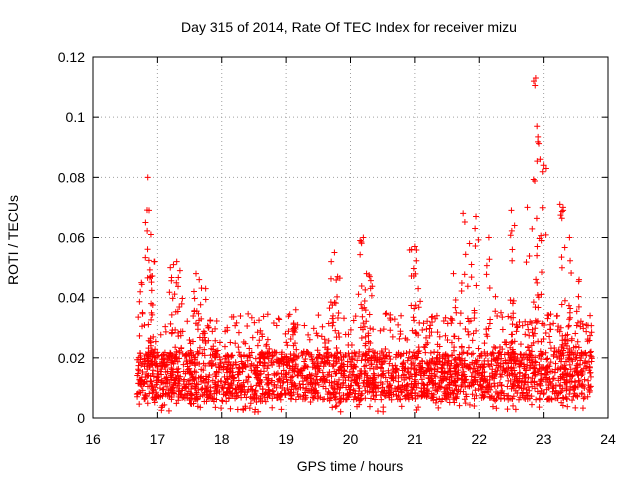 The width and height of the screenshot is (640, 480). What do you see at coordinates (222, 439) in the screenshot?
I see `x-tick-label: 18` at bounding box center [222, 439].